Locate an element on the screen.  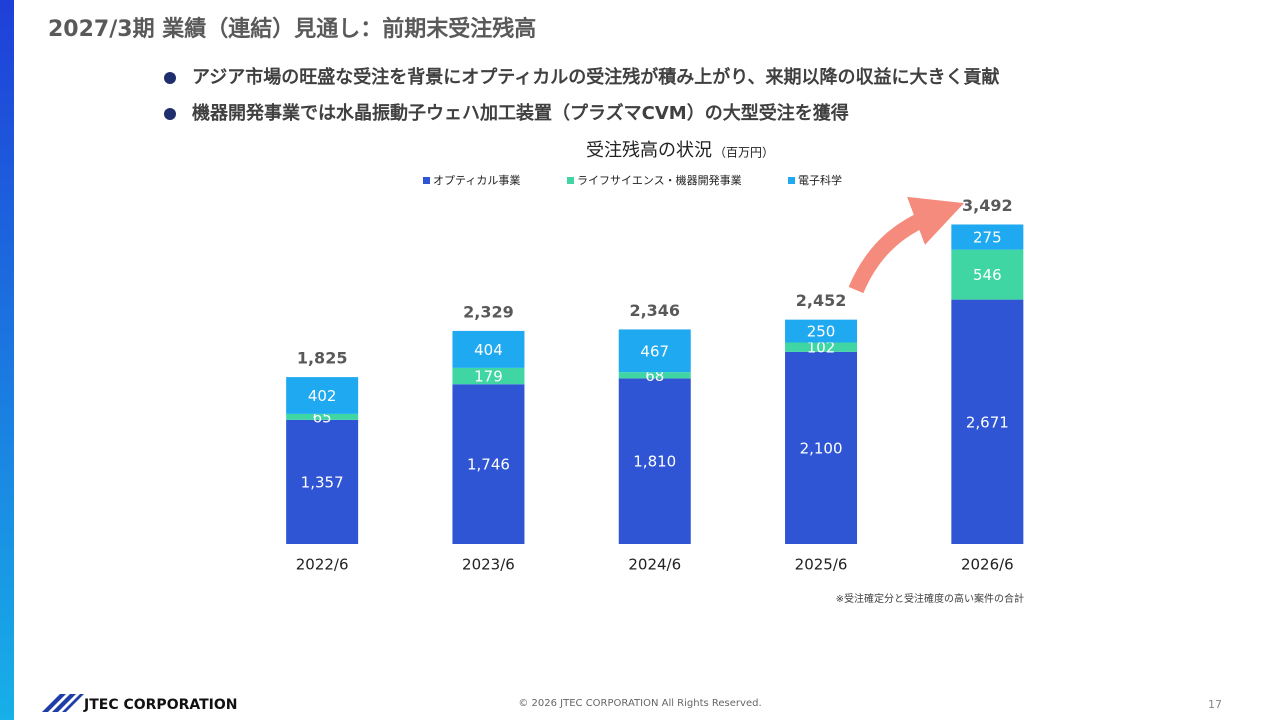
logo-text: JTEC CORPORATION is located at coordinates (160, 705).